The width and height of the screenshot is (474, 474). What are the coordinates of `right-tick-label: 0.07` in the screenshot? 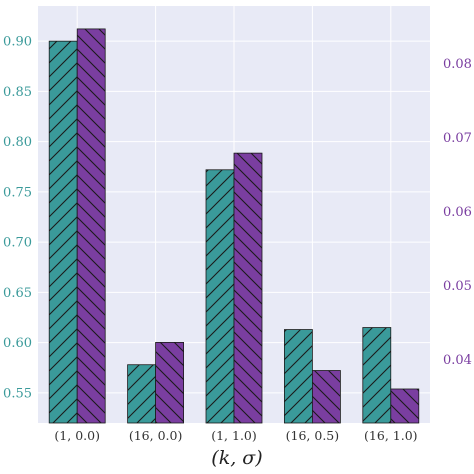 It's located at (457, 138).